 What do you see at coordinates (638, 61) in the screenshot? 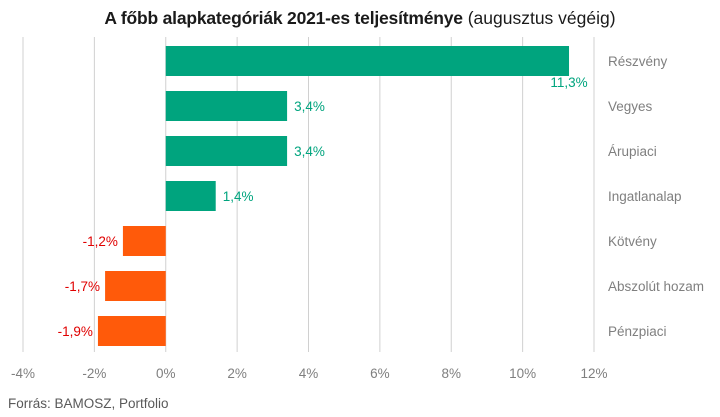
I see `category-label: Részvény` at bounding box center [638, 61].